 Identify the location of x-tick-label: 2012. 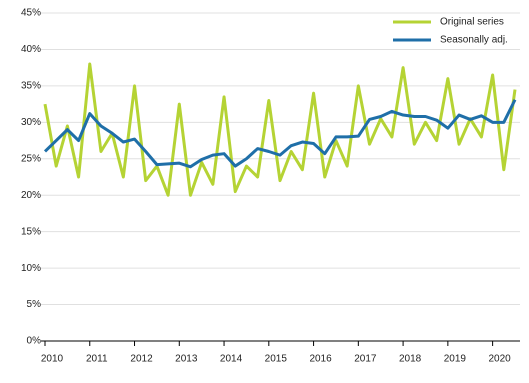
(141, 359).